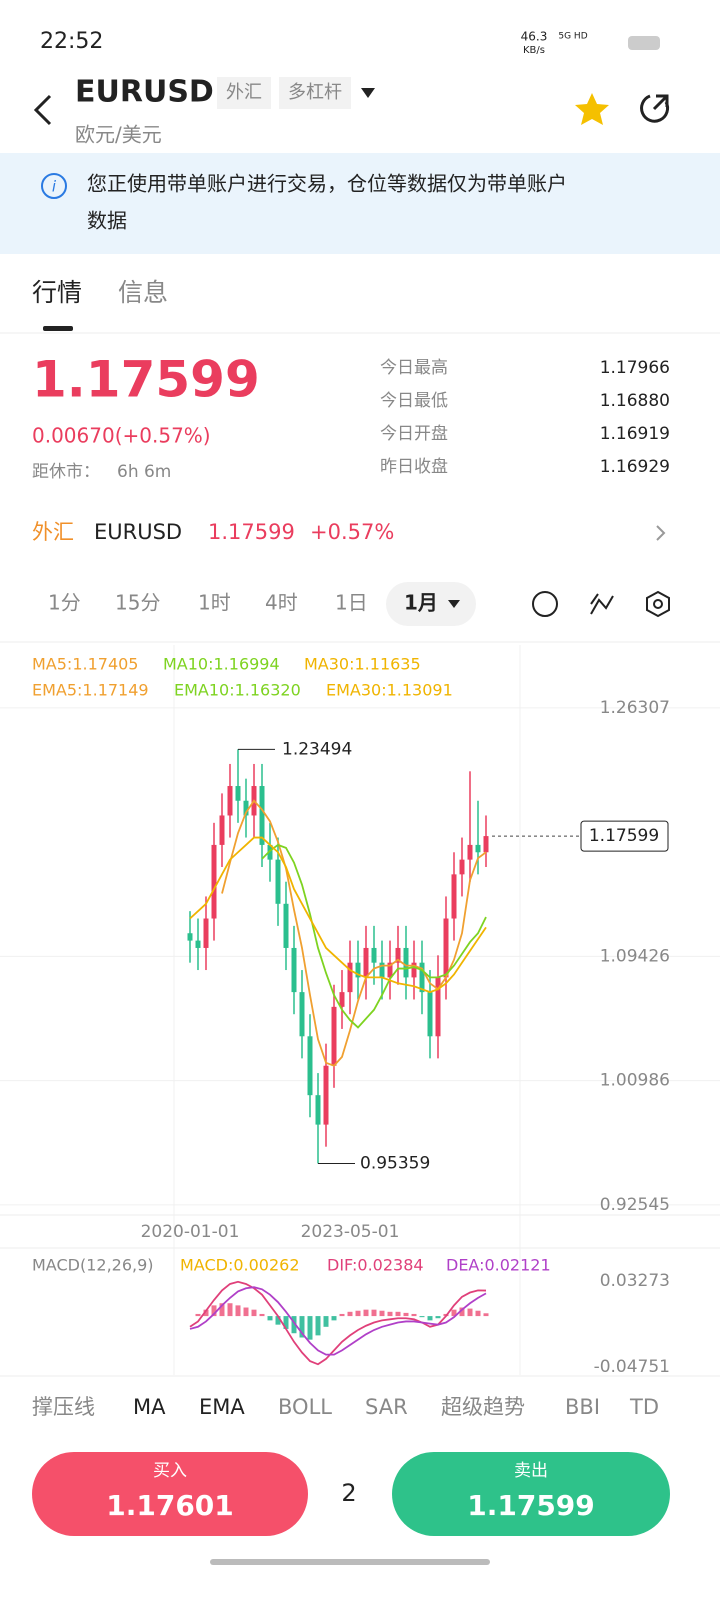 This screenshot has width=720, height=1612. What do you see at coordinates (582, 1407) in the screenshot?
I see `indicator-tab: BBI` at bounding box center [582, 1407].